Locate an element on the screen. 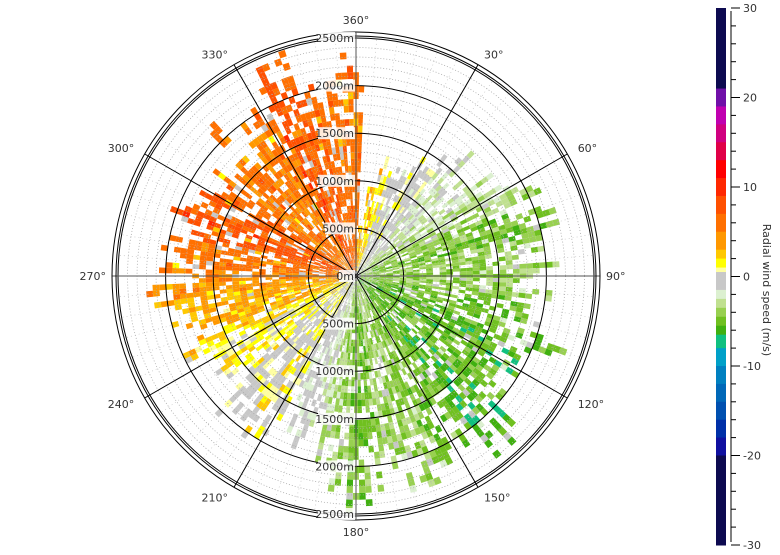  colorbar-tick-label: 30 is located at coordinates (750, 8).